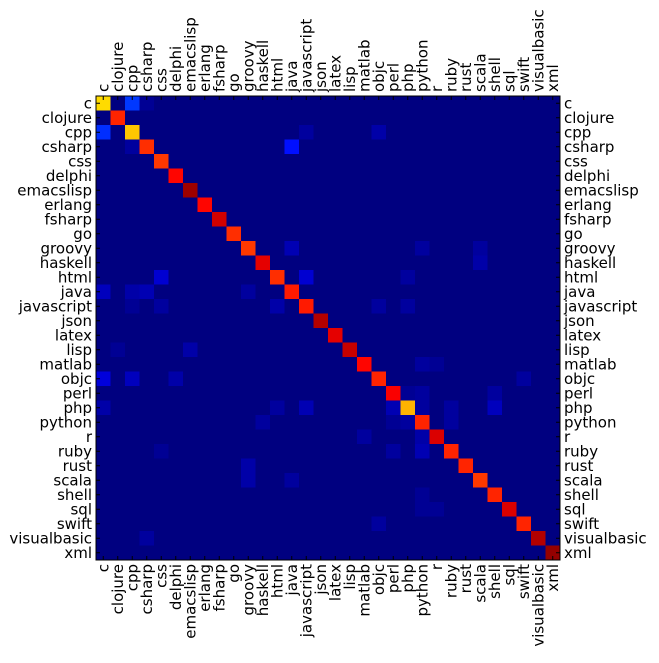 This screenshot has height=663, width=659. I want to click on heatmap-cell-rust-delphi, so click(176, 466).